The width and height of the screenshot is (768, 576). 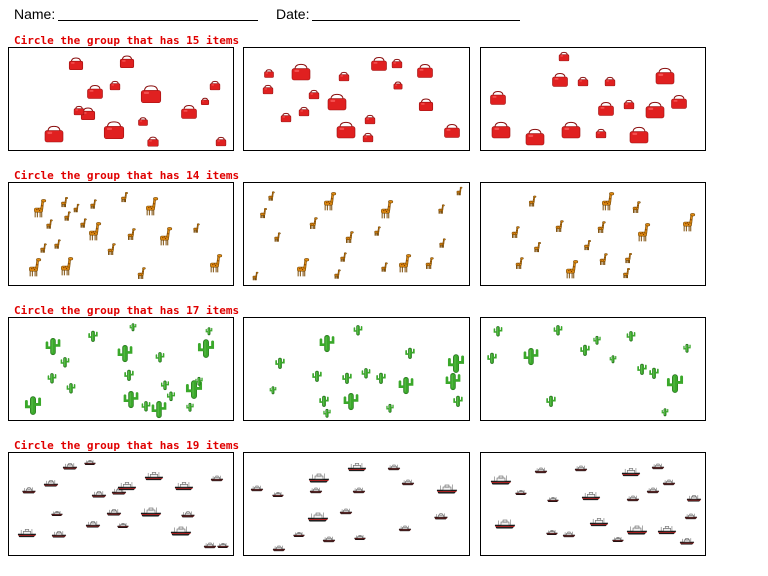 I want to click on row-3-instruction: Circle the group that has 17 items, so click(x=127, y=310).